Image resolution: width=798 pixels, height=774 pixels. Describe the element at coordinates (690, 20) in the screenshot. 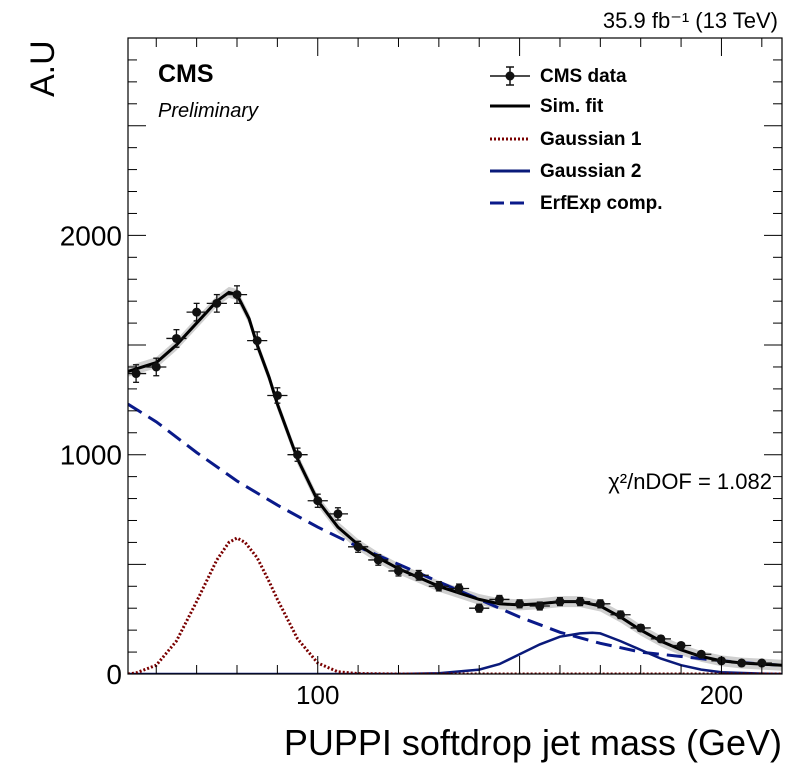

I see `luminosity-label: 35.9 fb⁻¹ (13 TeV)` at that location.